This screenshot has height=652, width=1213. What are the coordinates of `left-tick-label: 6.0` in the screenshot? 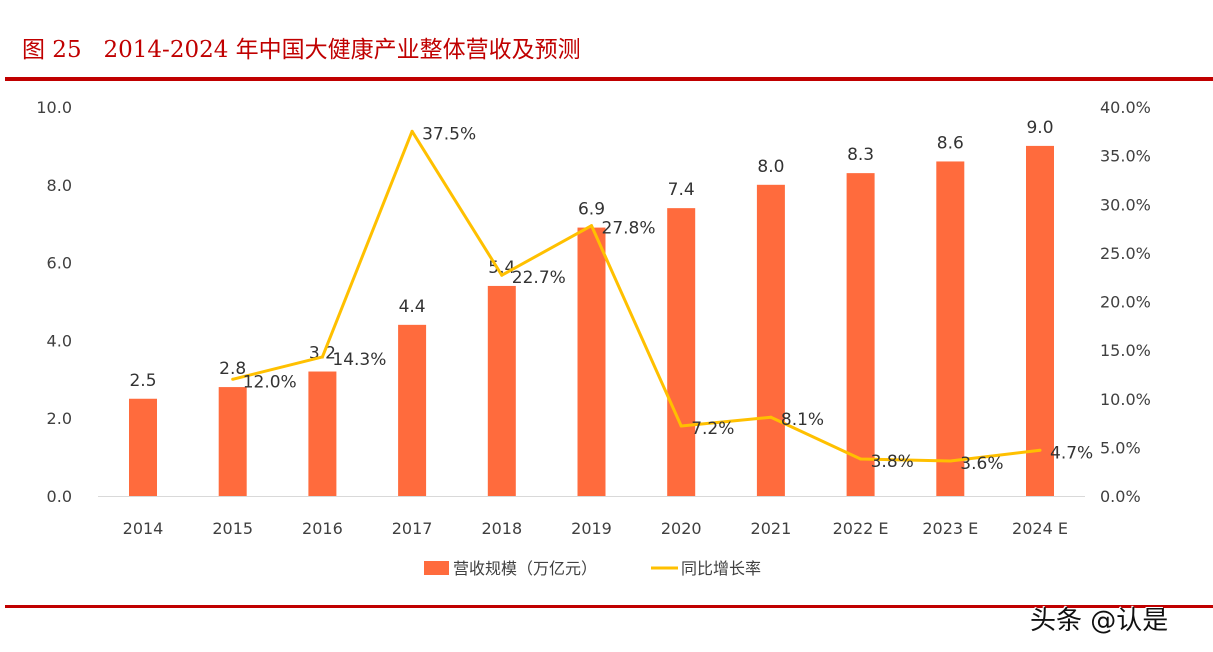 It's located at (59, 263).